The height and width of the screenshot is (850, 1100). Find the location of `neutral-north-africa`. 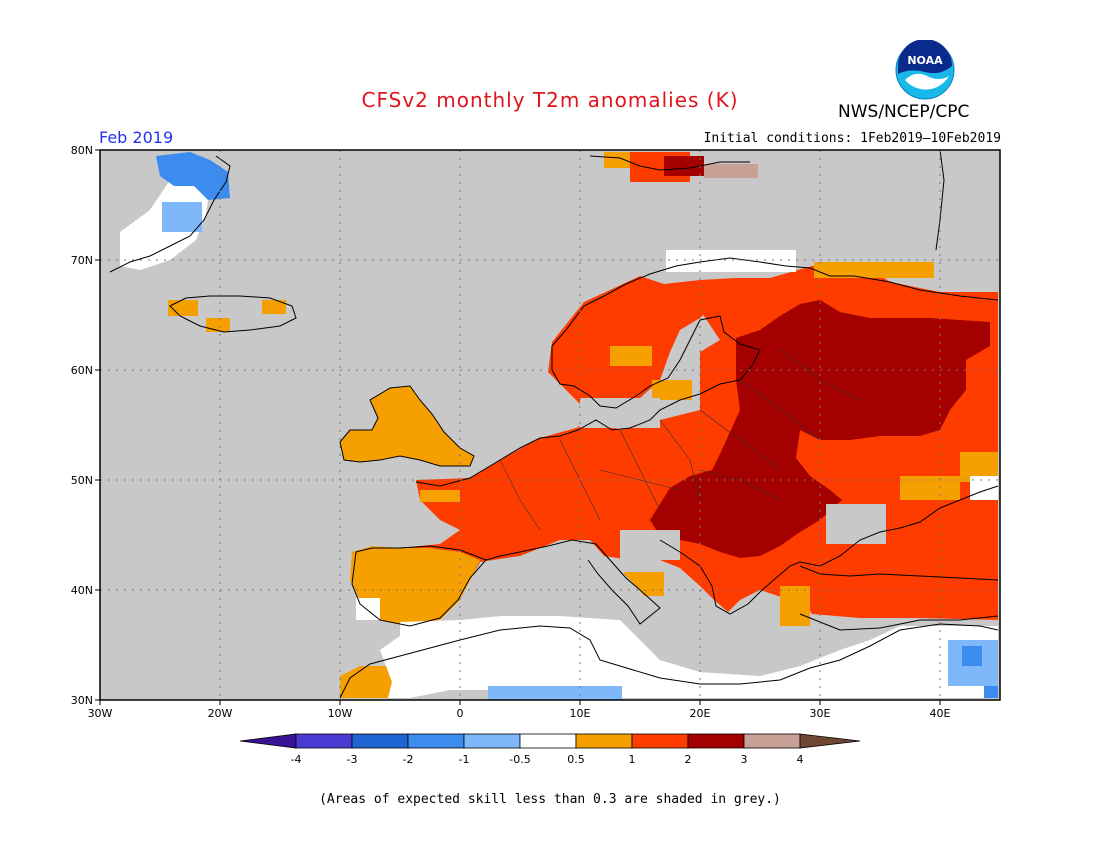

neutral-north-africa is located at coordinates (689, 657).